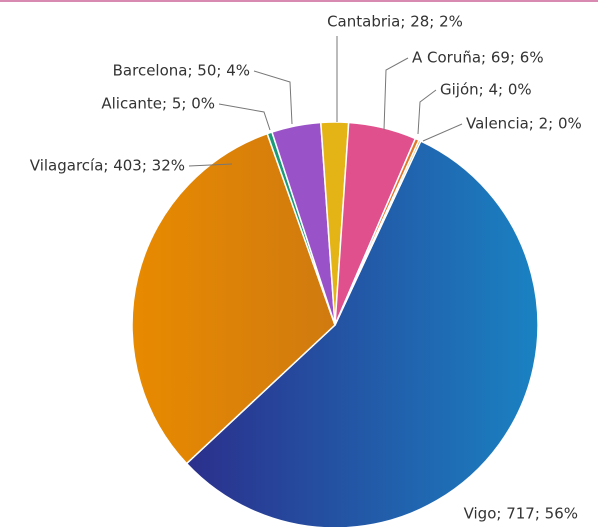  Describe the element at coordinates (395, 22) in the screenshot. I see `slice-label: Cantabria; 28; 2%` at that location.